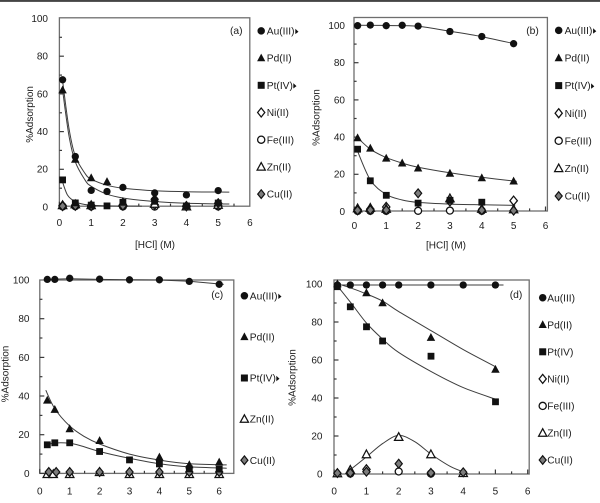 This screenshot has height=503, width=600. Describe the element at coordinates (532, 31) in the screenshot. I see `svg-text: (b)` at that location.